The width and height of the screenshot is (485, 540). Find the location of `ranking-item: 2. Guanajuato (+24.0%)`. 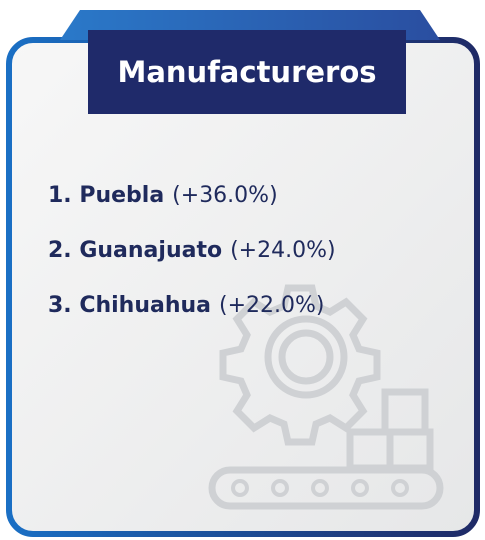

ranking-item: 2. Guanajuato (+24.0%) is located at coordinates (192, 250).